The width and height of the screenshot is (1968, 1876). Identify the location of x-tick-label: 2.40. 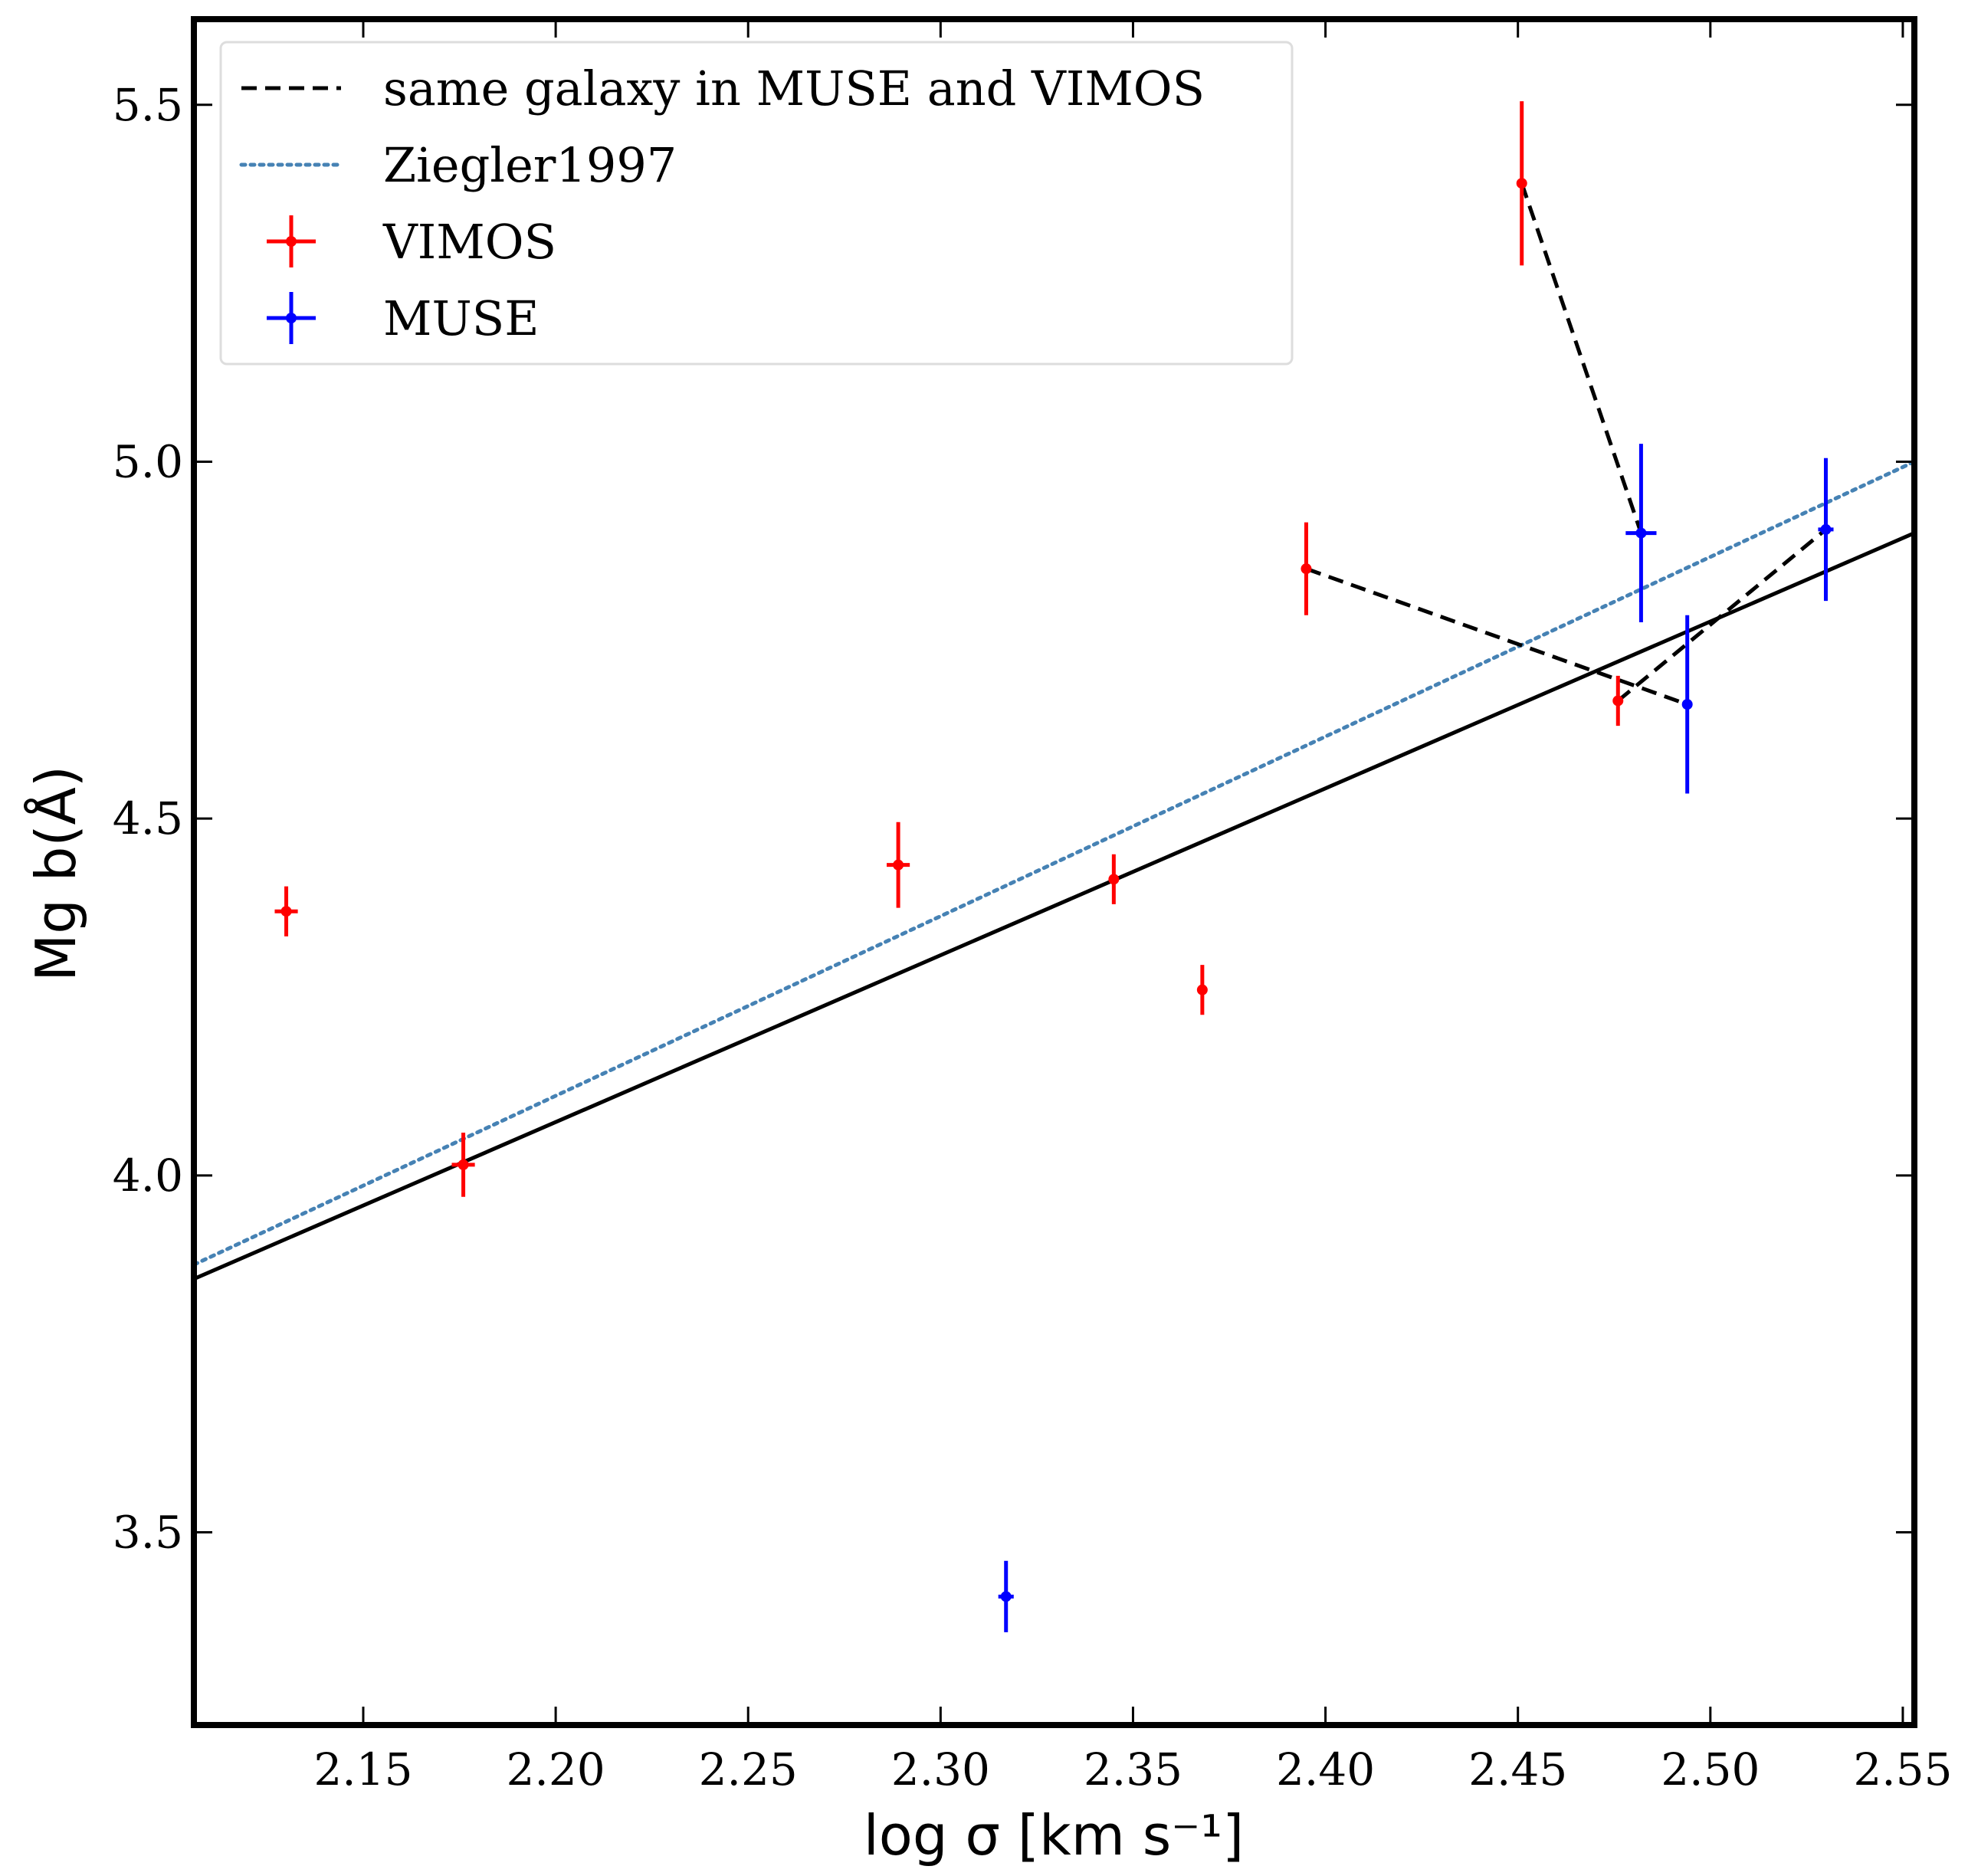
(1325, 1770).